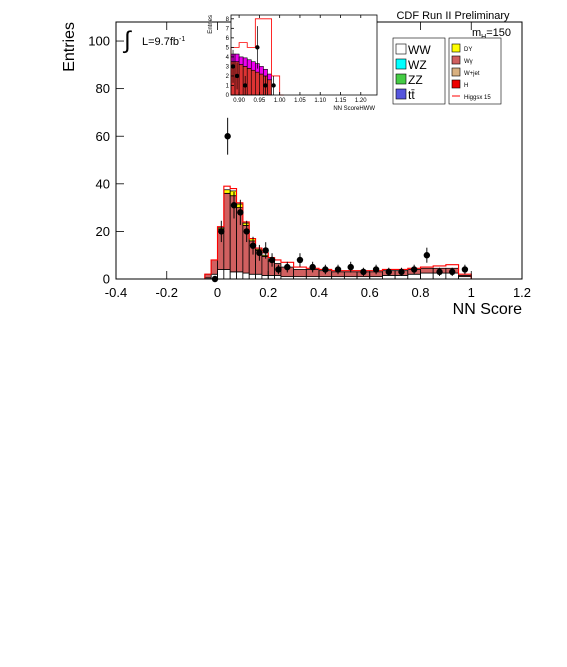 The image size is (567, 667). What do you see at coordinates (468, 50) in the screenshot?
I see `legend-label-0: DY` at bounding box center [468, 50].